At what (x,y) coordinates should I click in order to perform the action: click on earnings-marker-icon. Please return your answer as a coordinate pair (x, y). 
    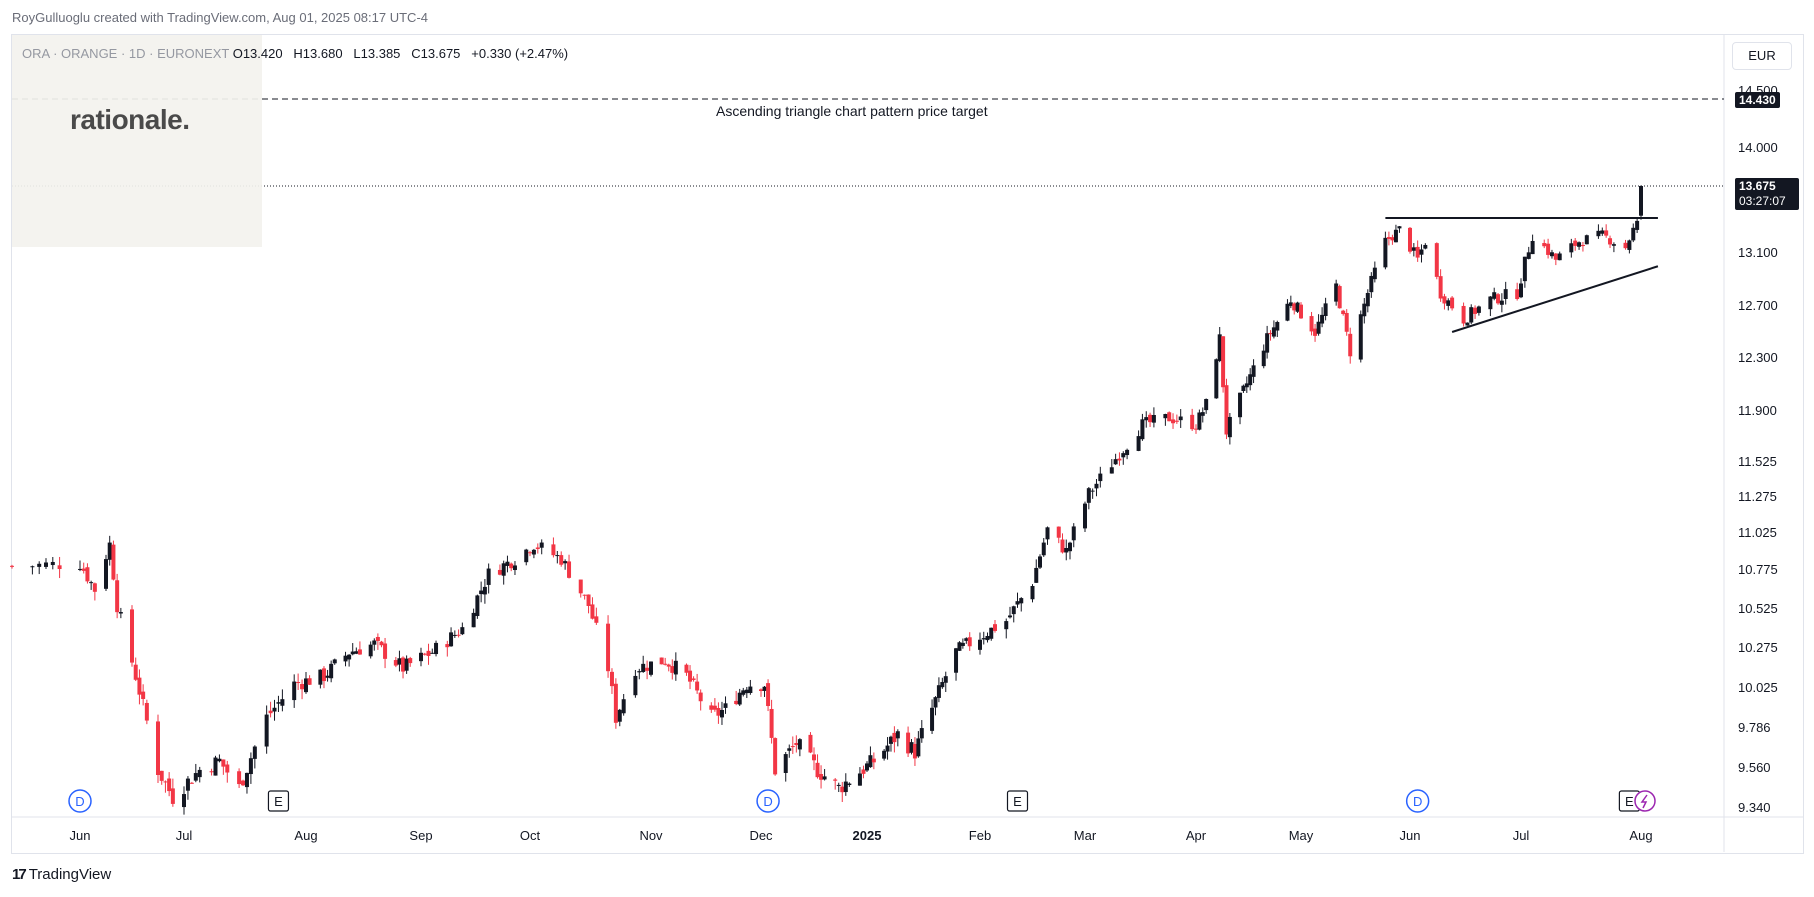
    Looking at the image, I should click on (278, 801).